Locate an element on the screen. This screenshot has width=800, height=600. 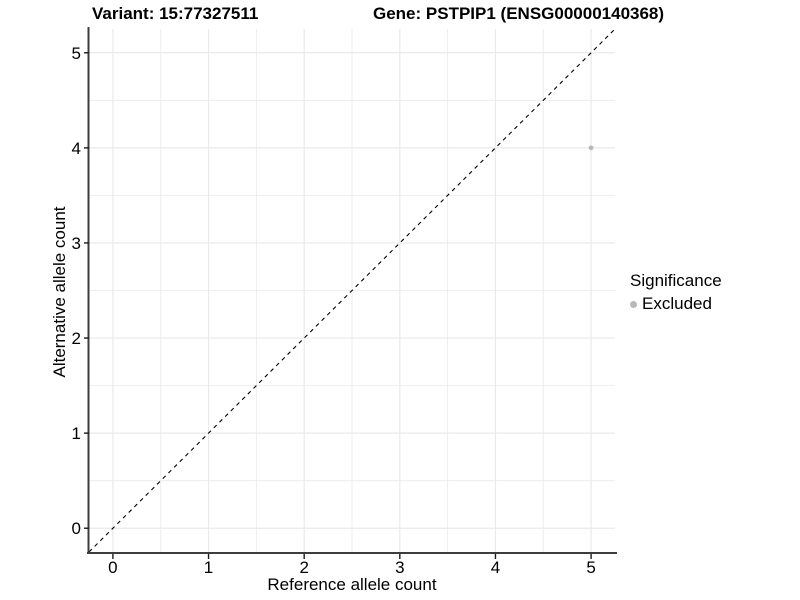
gene-title: Gene: PSTPIP1 (ENSG00000140368) is located at coordinates (519, 13).